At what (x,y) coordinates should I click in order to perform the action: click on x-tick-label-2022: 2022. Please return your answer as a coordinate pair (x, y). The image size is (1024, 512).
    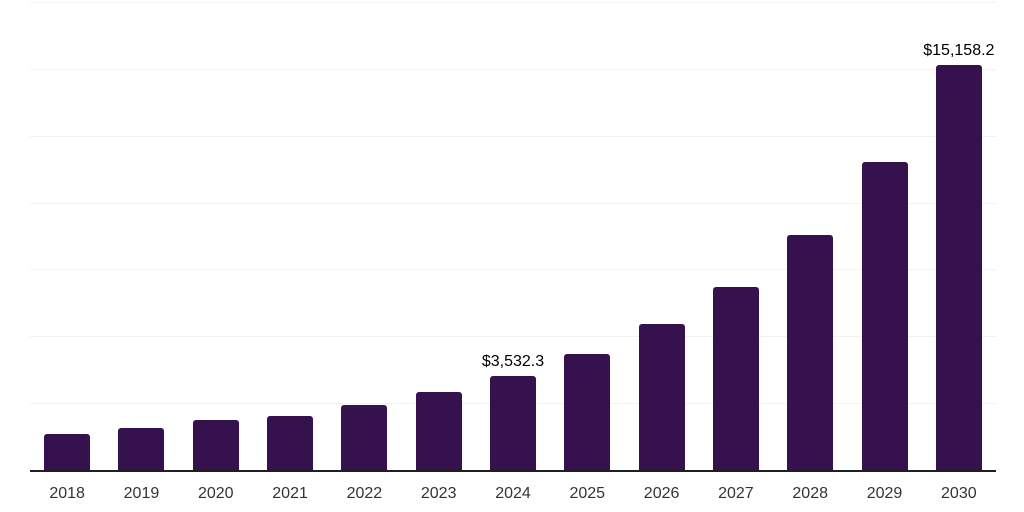
    Looking at the image, I should click on (364, 493).